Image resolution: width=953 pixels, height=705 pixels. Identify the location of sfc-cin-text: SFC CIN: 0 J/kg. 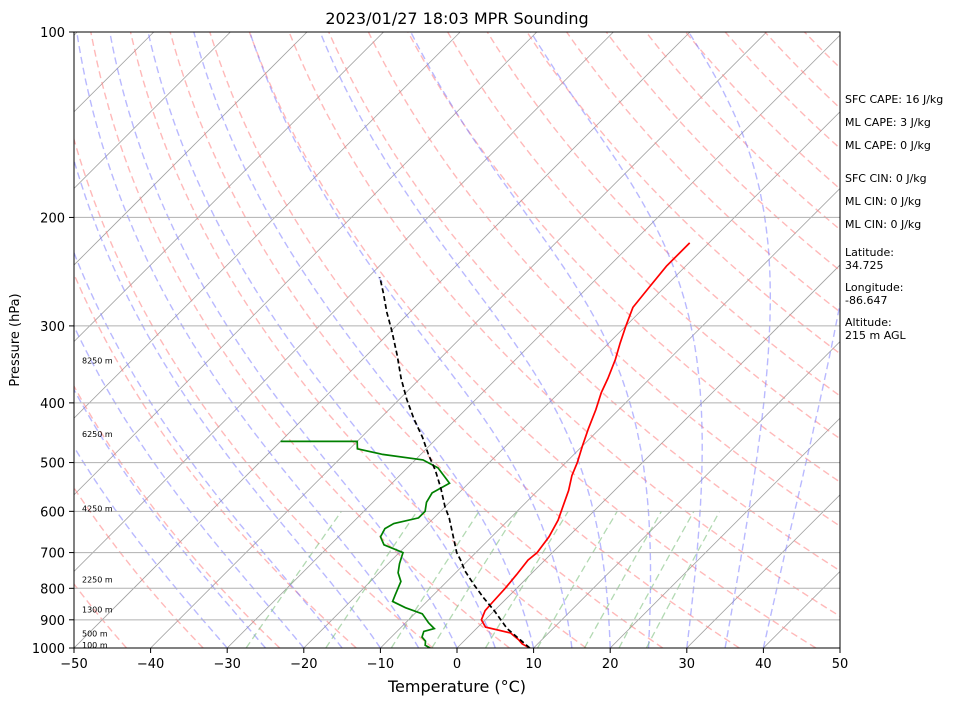
(886, 178).